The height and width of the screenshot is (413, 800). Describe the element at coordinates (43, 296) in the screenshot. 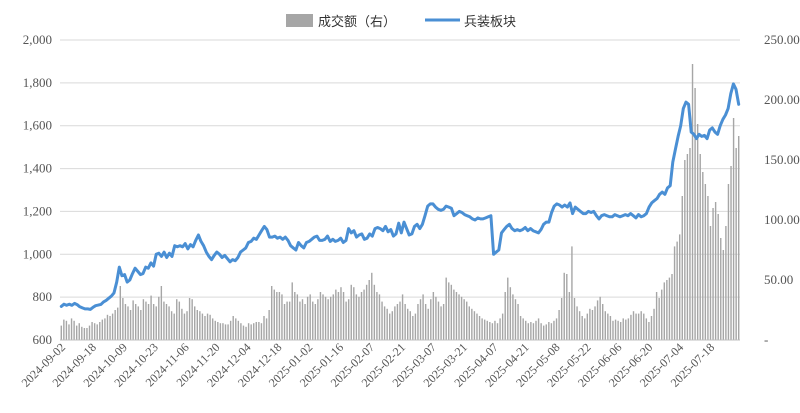

I see `y-left-tick-label: 800` at that location.